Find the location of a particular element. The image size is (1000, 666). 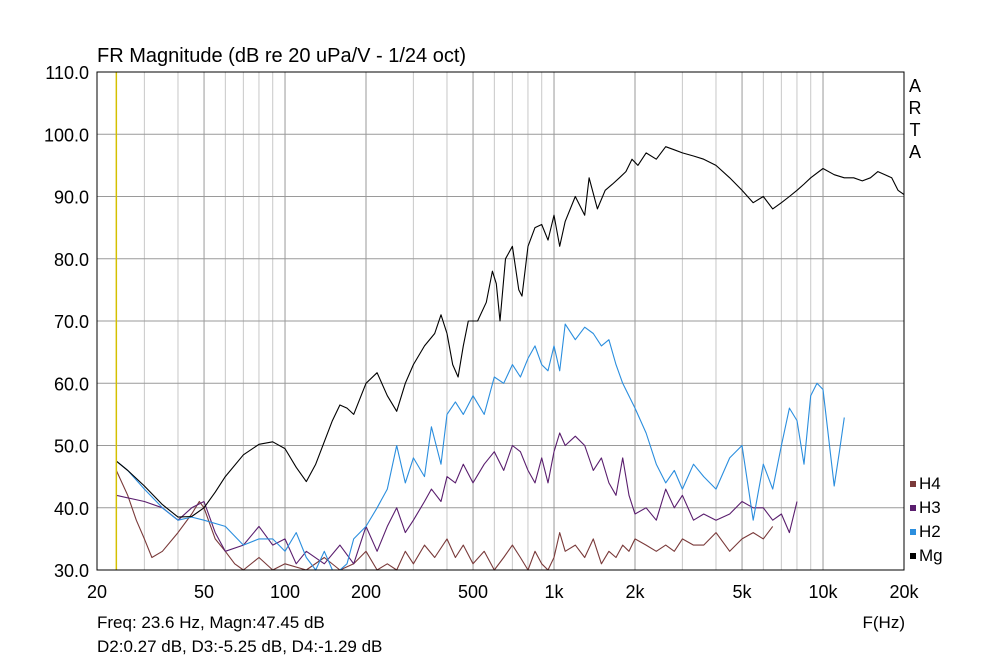

y-tick-label: 40.0 is located at coordinates (71, 509).